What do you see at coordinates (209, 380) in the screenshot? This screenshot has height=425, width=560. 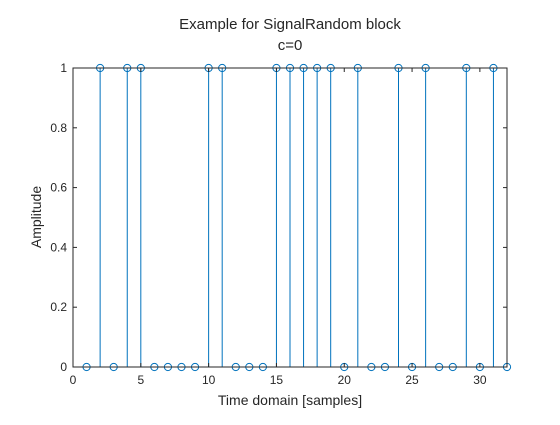 I see `x-tick-label: 10` at bounding box center [209, 380].